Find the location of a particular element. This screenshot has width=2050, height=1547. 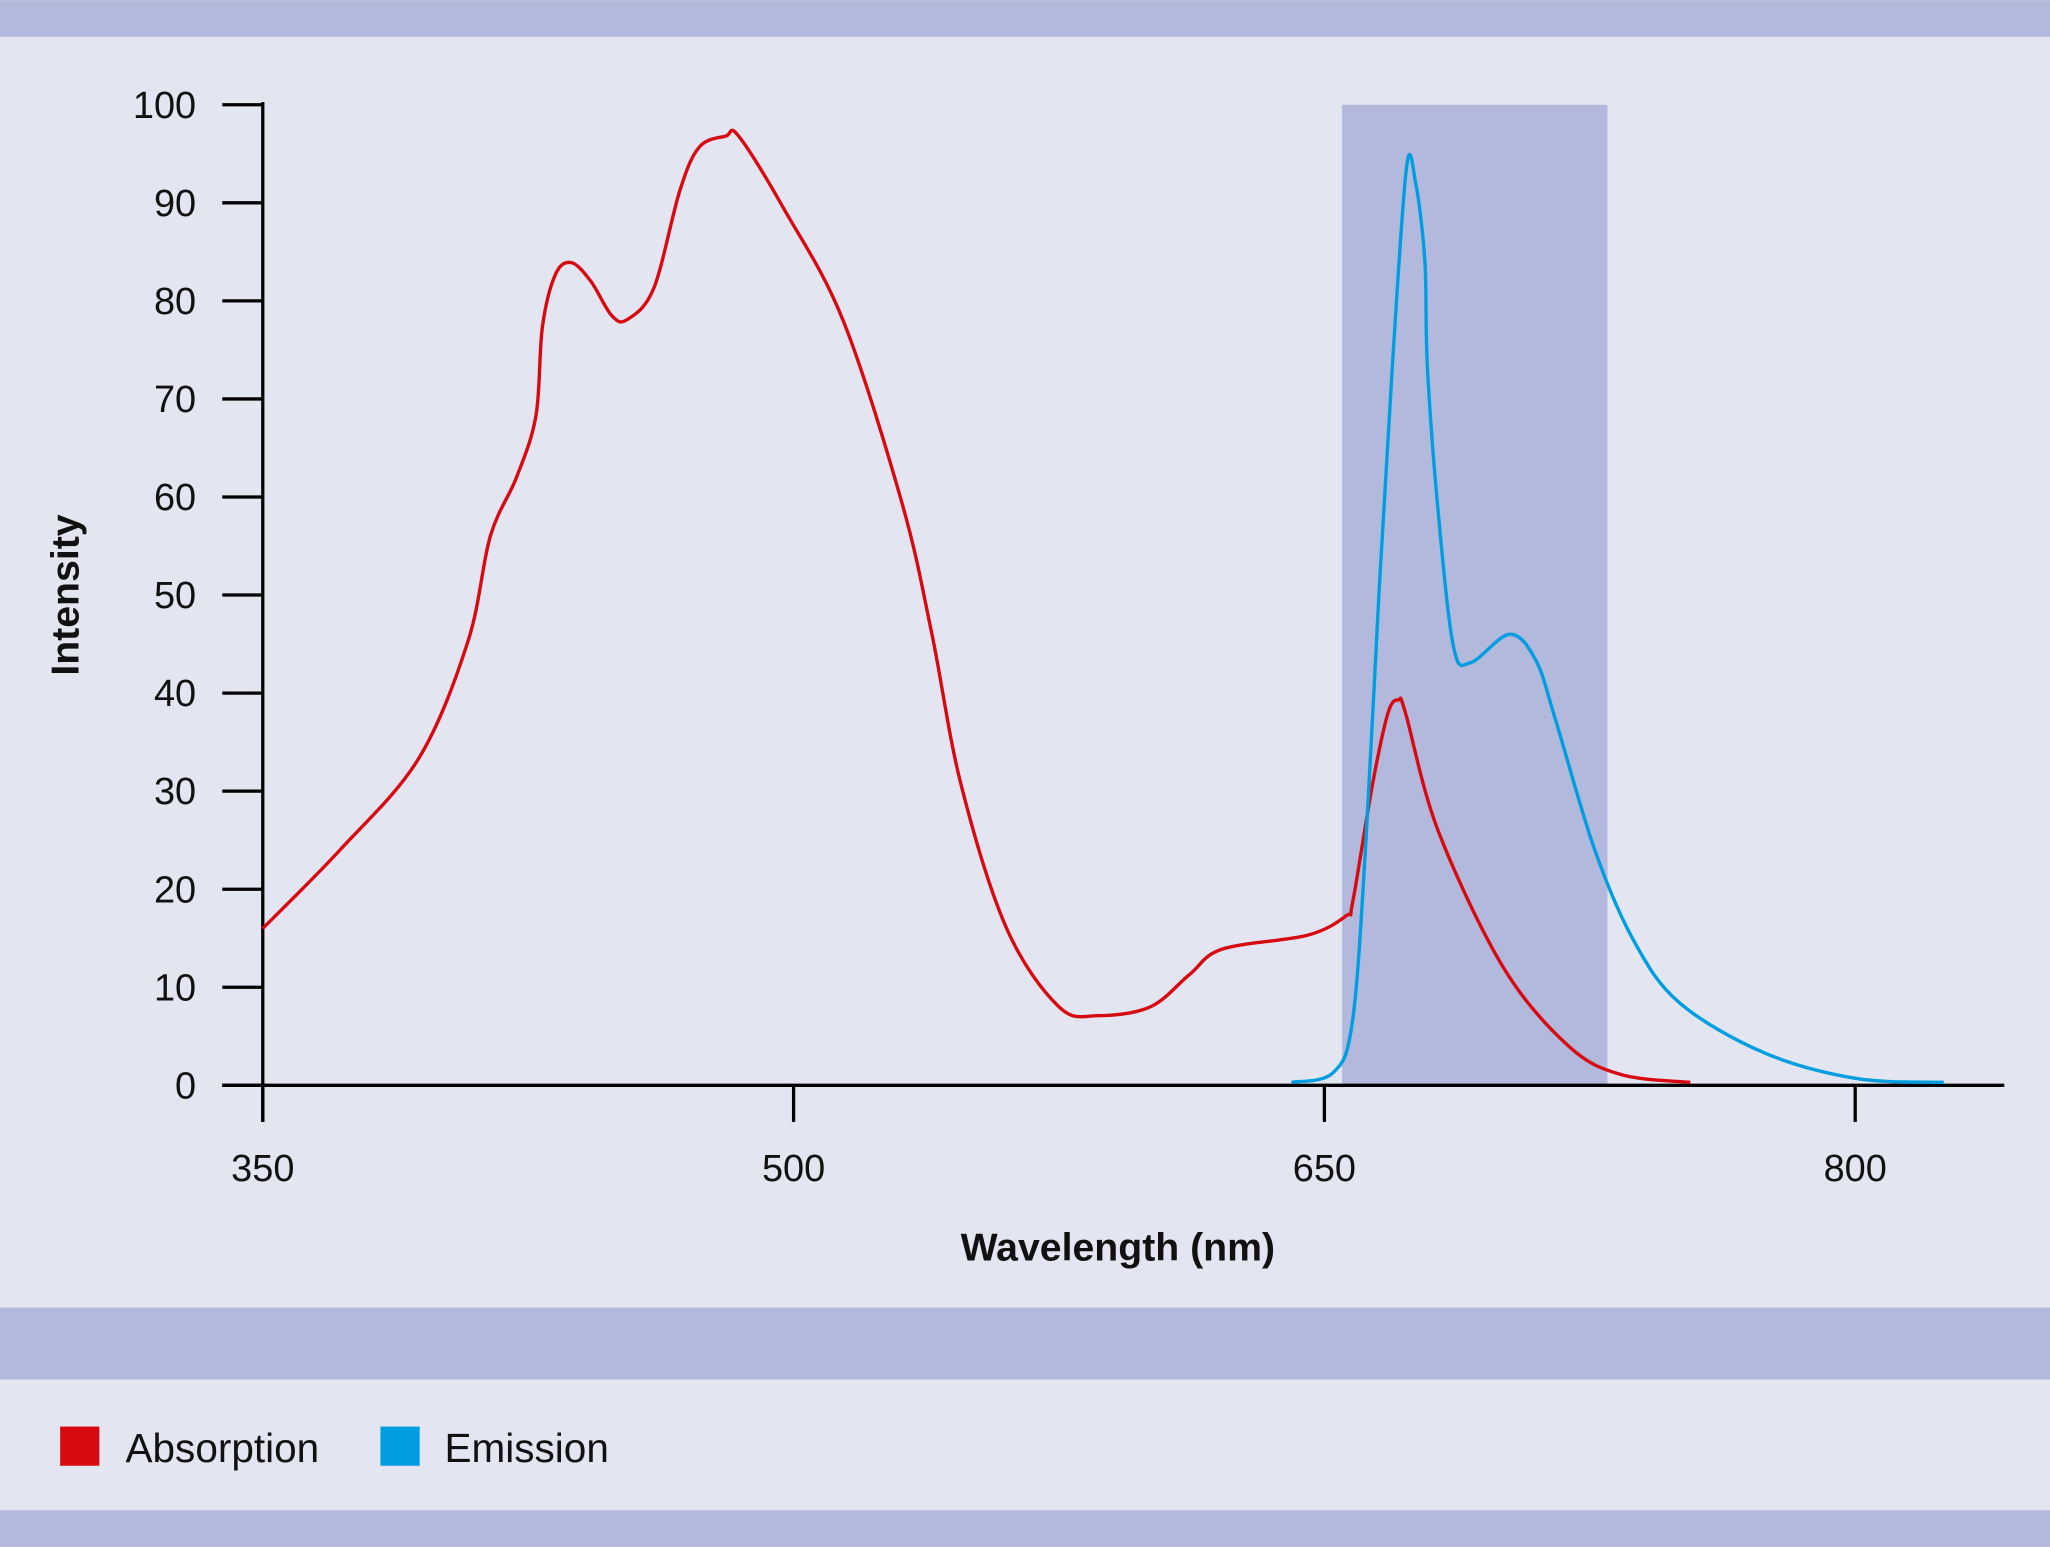

x-tick-label: 500 is located at coordinates (793, 1169).